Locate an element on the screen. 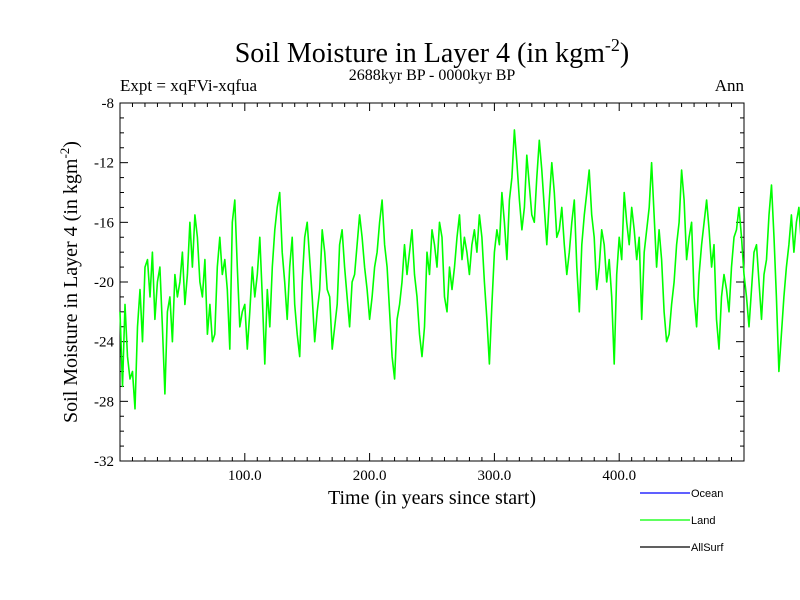  x-tick-label: 100.0 is located at coordinates (245, 476).